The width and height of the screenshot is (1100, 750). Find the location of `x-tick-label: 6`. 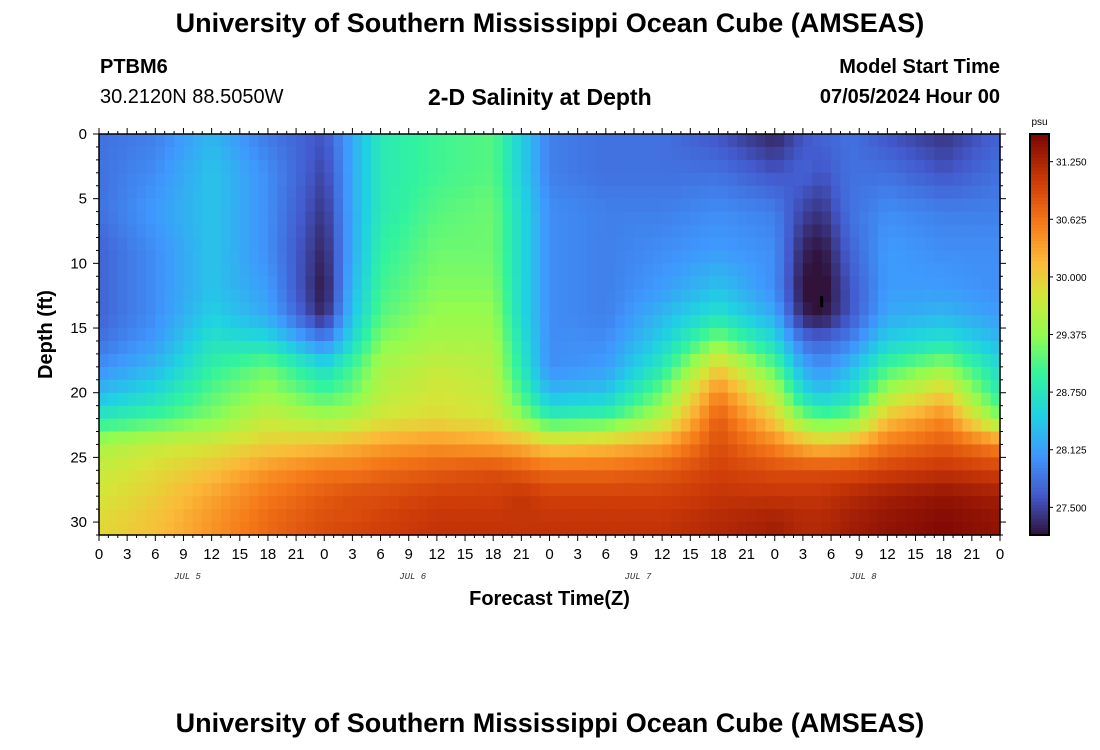

x-tick-label: 6 is located at coordinates (606, 554).